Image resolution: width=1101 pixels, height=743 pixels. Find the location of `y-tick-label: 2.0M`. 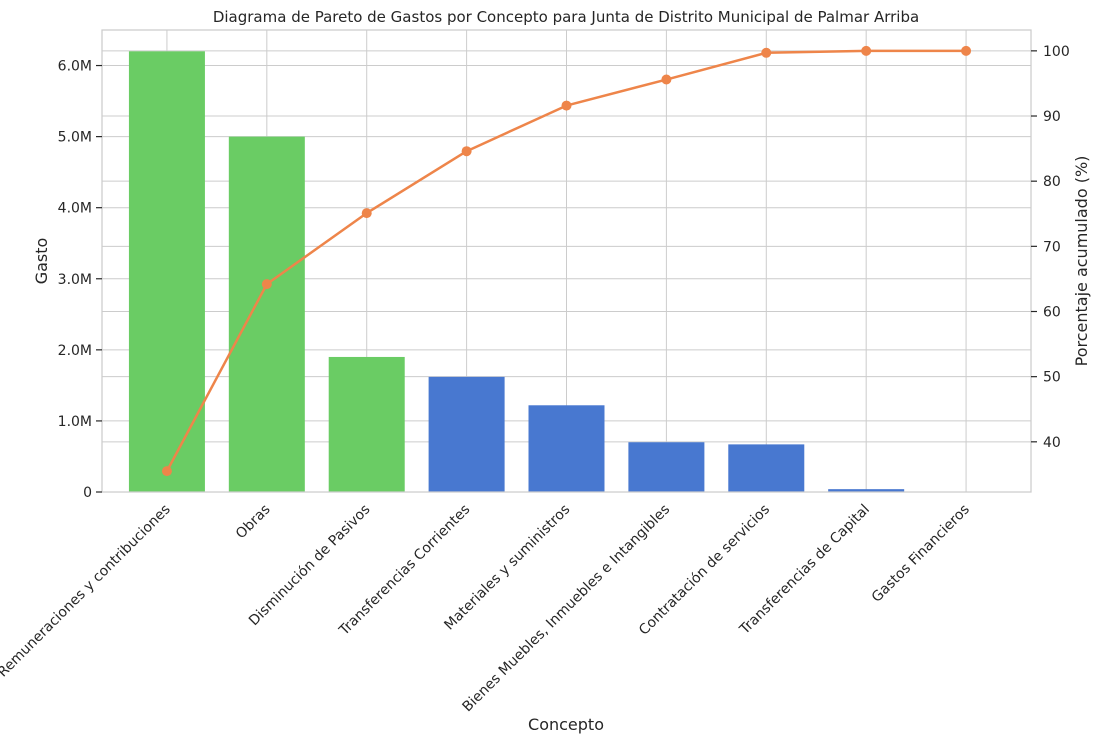

y-tick-label: 2.0M is located at coordinates (75, 351).